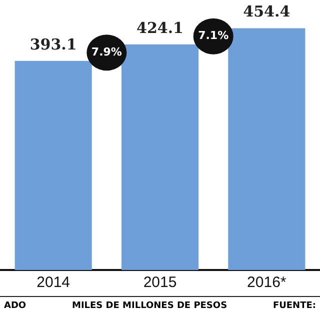 This screenshot has height=320, width=320. I want to click on x-tick-label: 2016*, so click(266, 283).